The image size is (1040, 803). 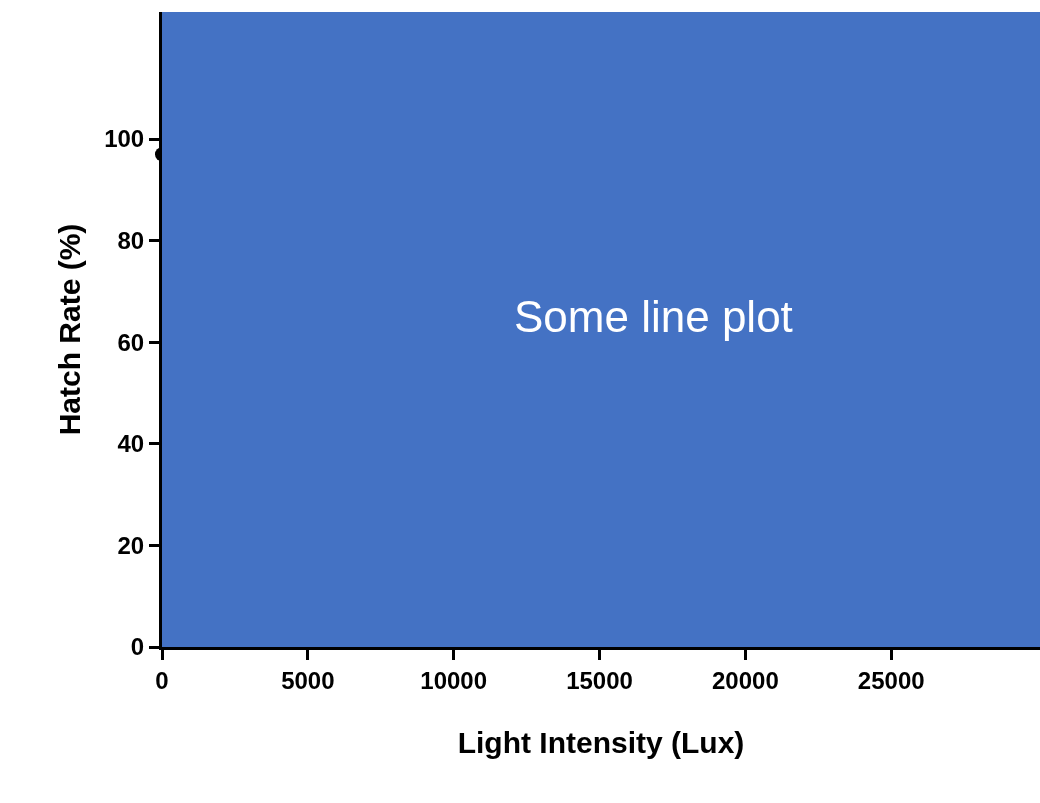 What do you see at coordinates (308, 680) in the screenshot?
I see `x-tick-label: 5000` at bounding box center [308, 680].